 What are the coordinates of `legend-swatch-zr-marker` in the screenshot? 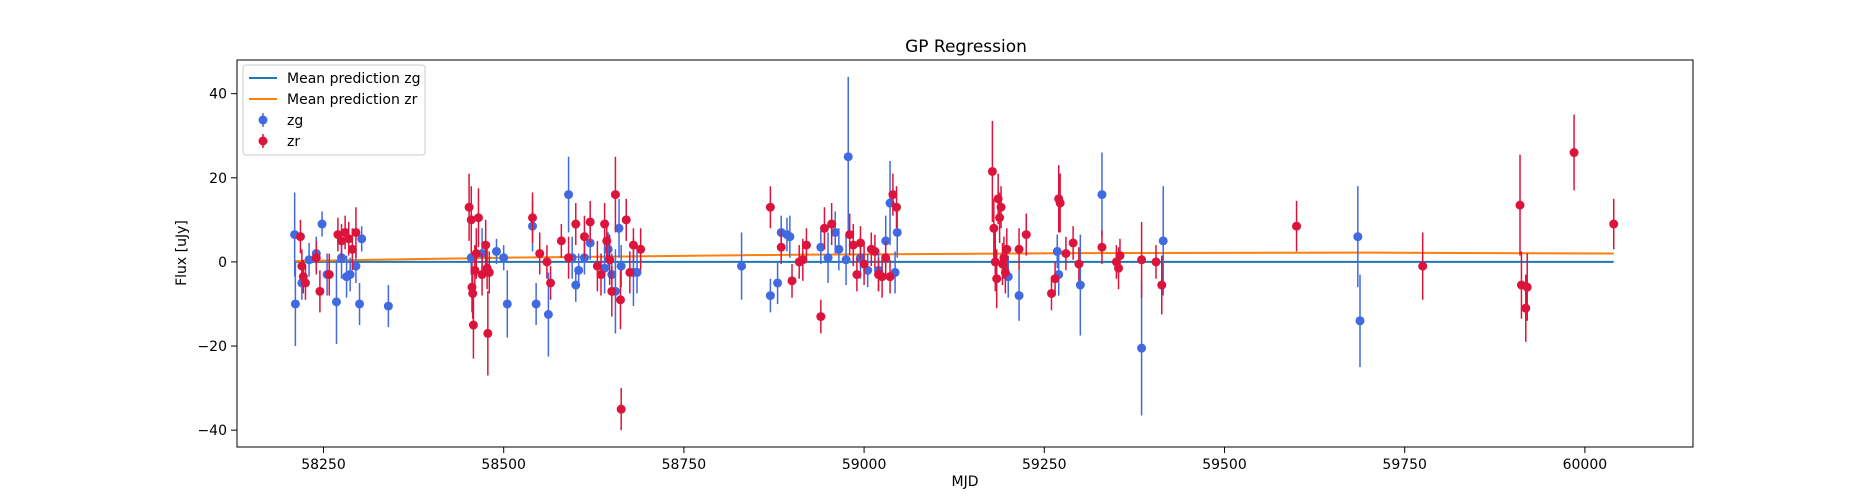 It's located at (263, 141).